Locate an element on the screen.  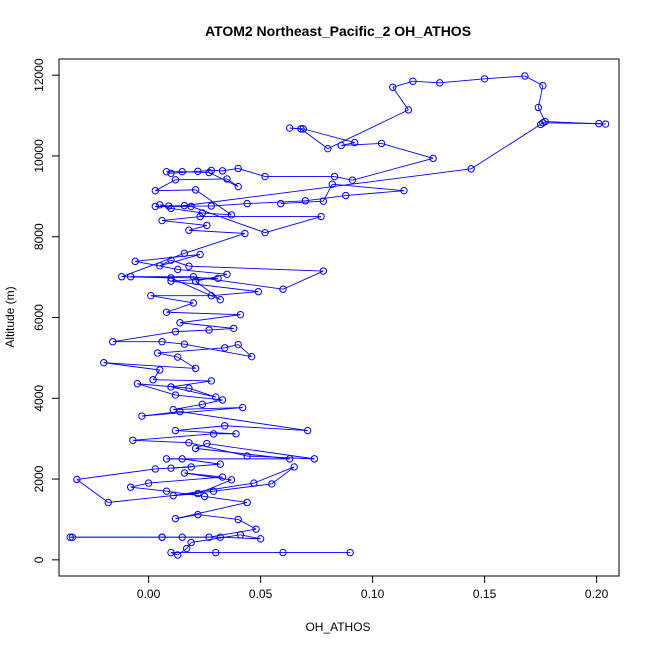
y-tick-label: 0 is located at coordinates (39, 559).